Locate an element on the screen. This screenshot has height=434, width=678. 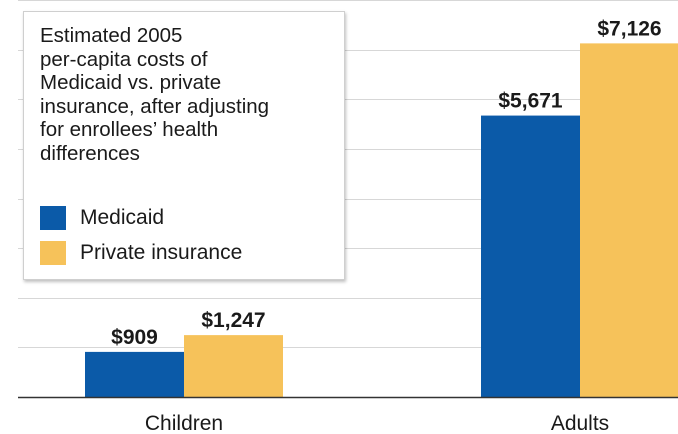
legend-item-private-insurance: Private insurance is located at coordinates (141, 253).